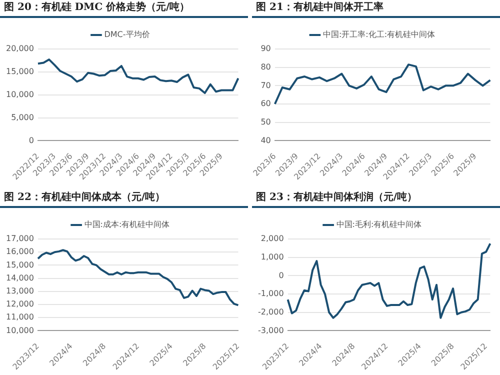 This screenshot has height=375, width=500. Describe the element at coordinates (20, 277) in the screenshot. I see `y-tick-label: 14,000` at that location.